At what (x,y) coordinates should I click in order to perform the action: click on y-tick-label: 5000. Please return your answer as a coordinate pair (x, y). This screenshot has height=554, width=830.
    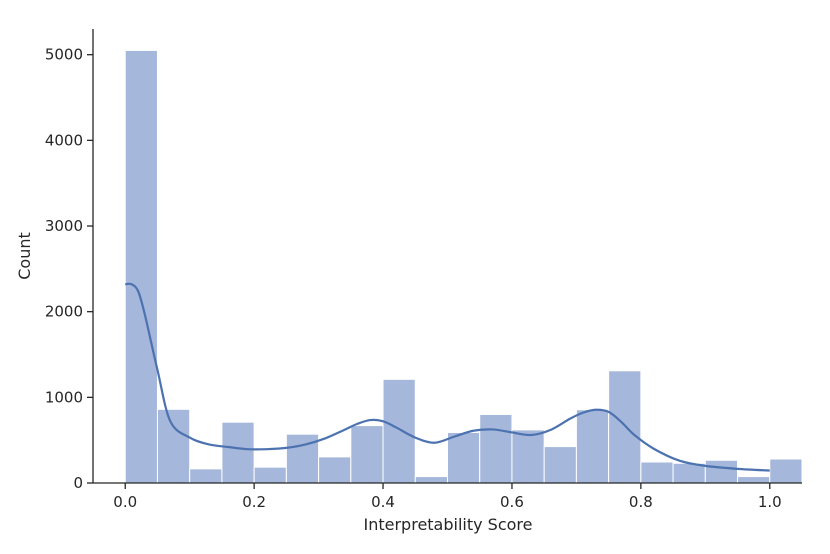
    Looking at the image, I should click on (64, 55).